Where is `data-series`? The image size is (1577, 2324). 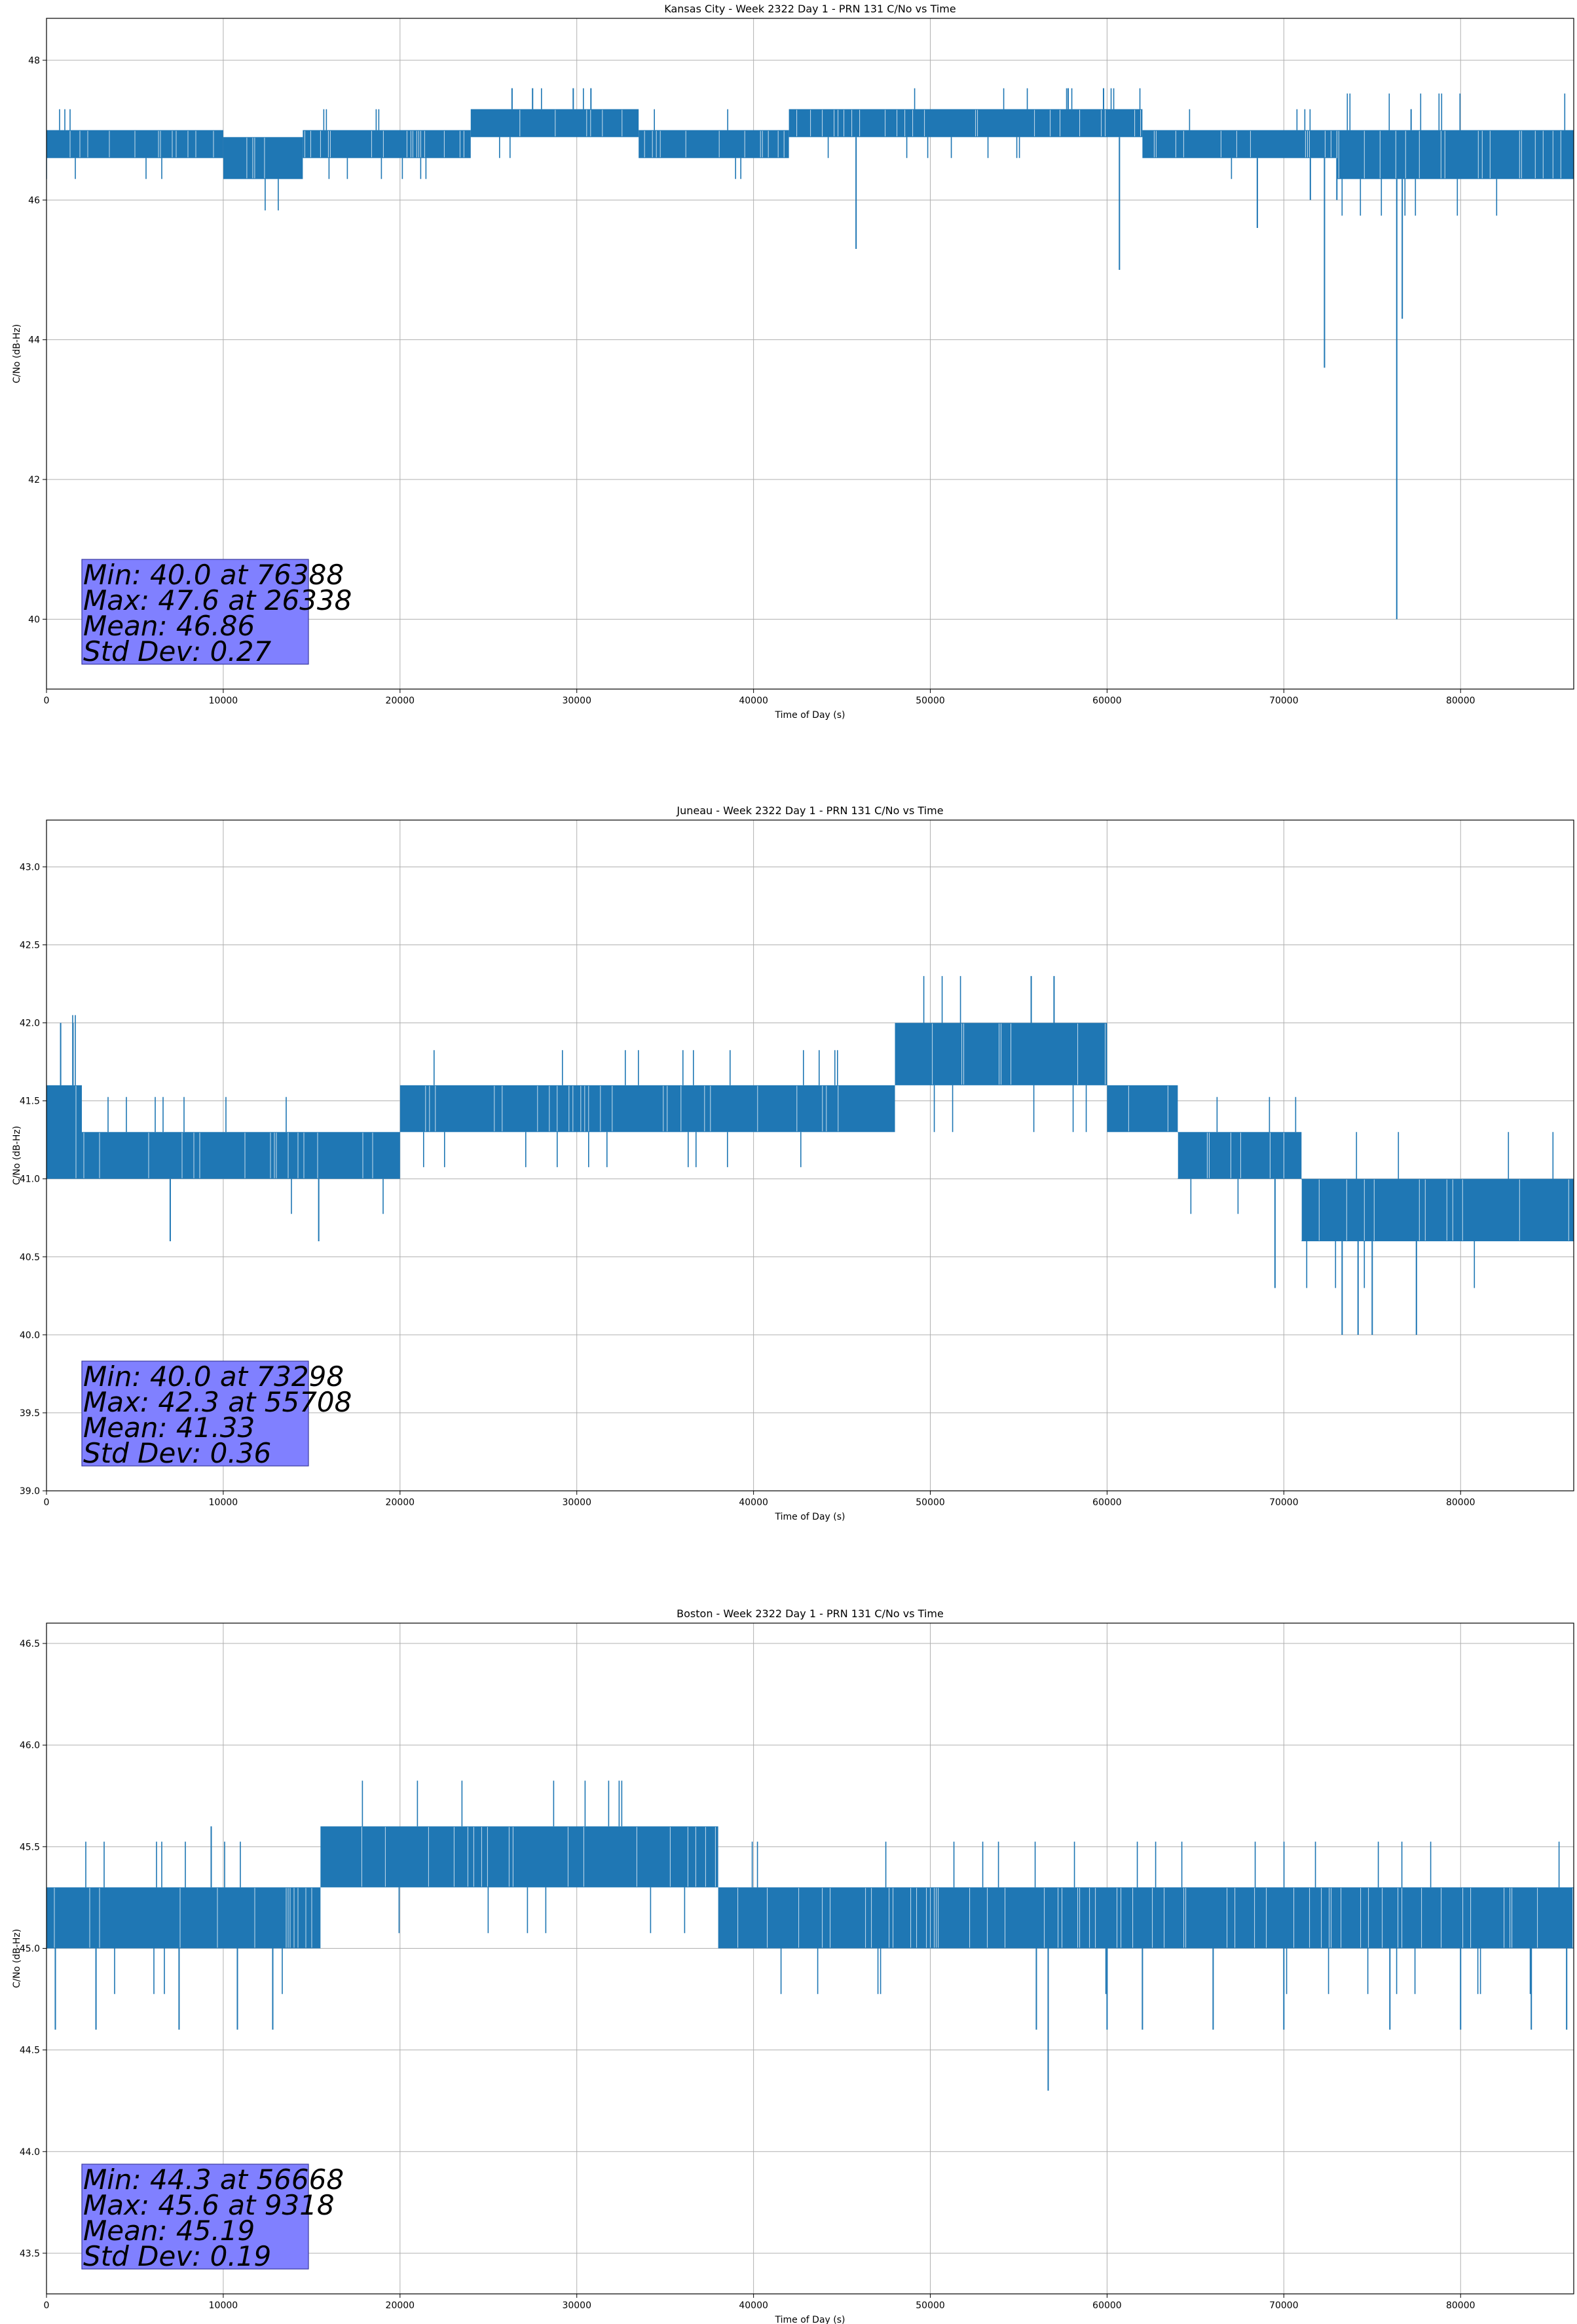
data-series is located at coordinates (810, 1935).